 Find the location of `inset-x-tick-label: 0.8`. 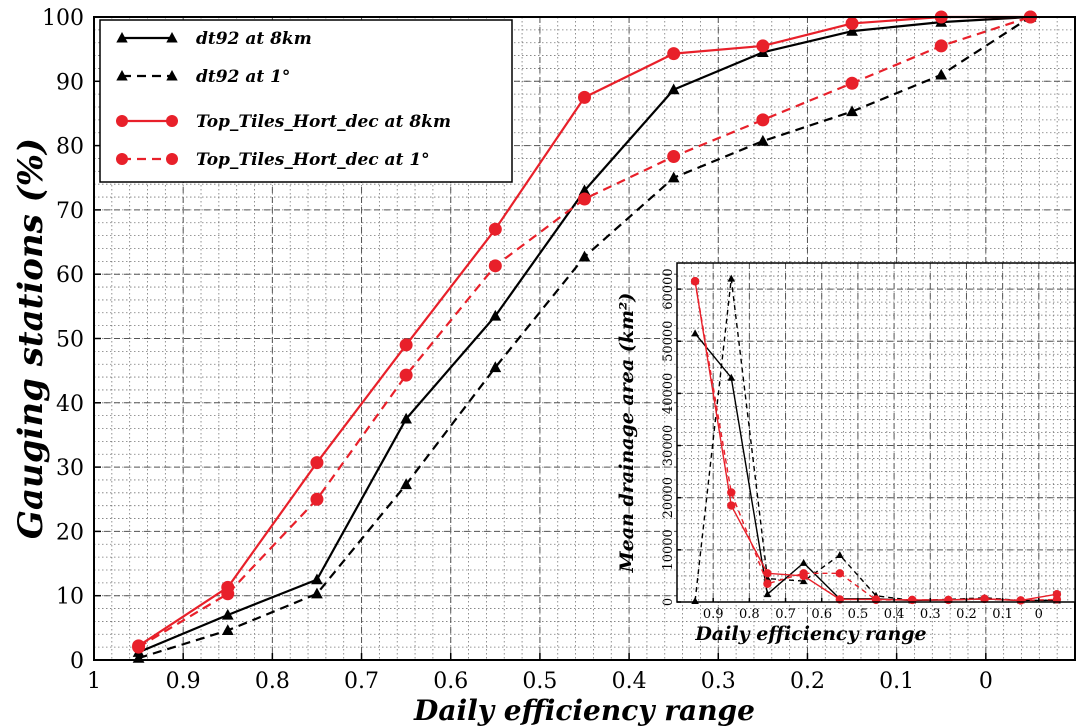

inset-x-tick-label: 0.8 is located at coordinates (749, 614).